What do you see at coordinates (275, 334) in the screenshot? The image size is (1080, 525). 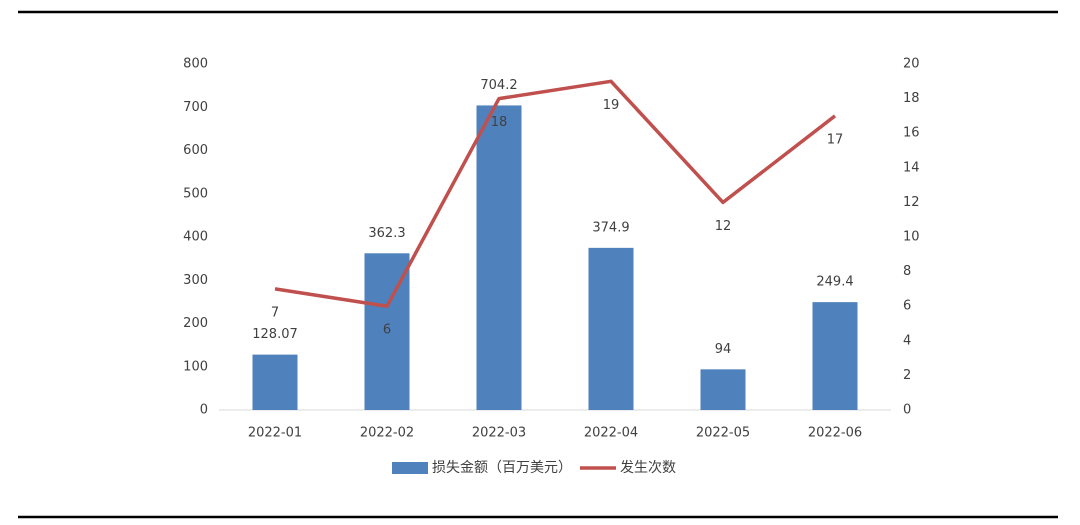 I see `data-label: 128.07` at bounding box center [275, 334].